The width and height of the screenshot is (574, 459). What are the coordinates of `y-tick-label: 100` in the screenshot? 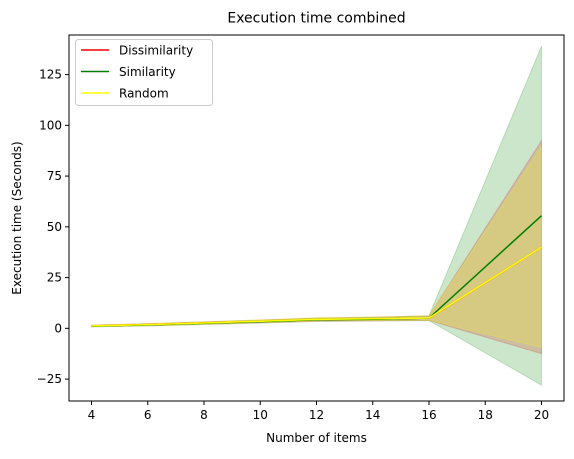 It's located at (50, 125).